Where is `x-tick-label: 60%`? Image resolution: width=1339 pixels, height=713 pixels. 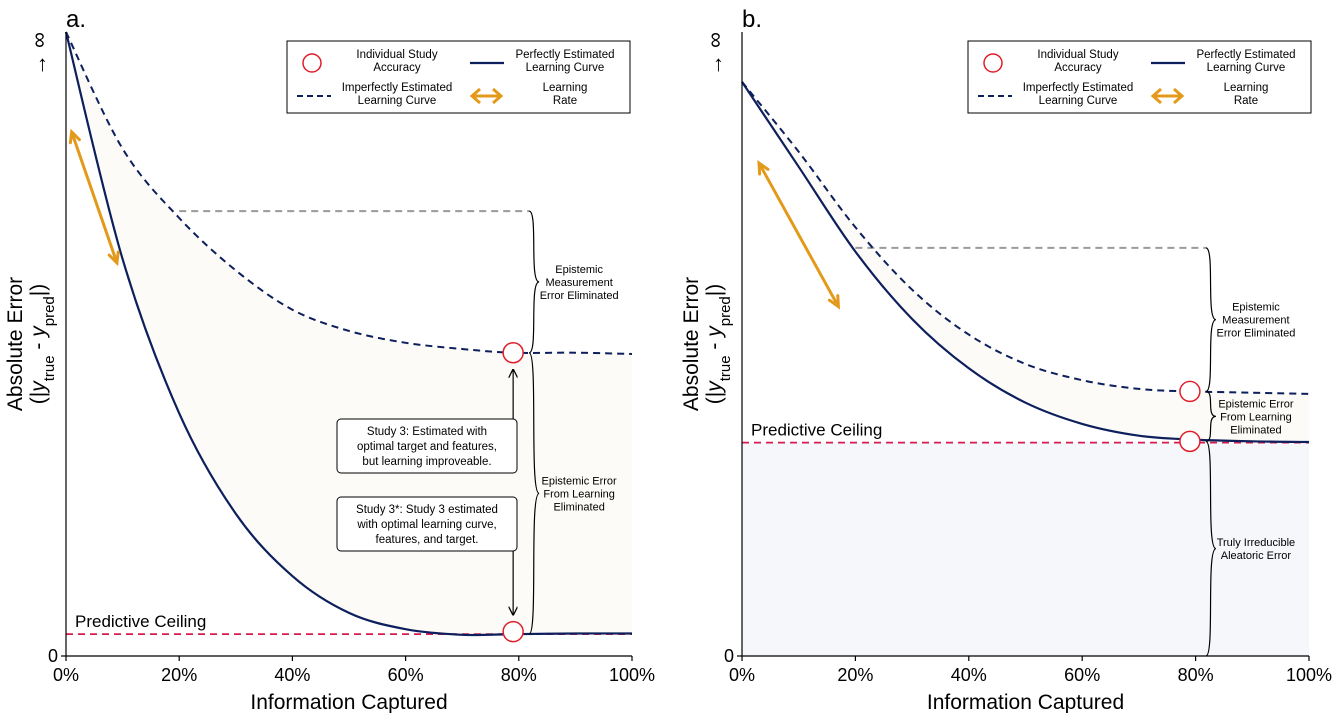
x-tick-label: 60% is located at coordinates (406, 675).